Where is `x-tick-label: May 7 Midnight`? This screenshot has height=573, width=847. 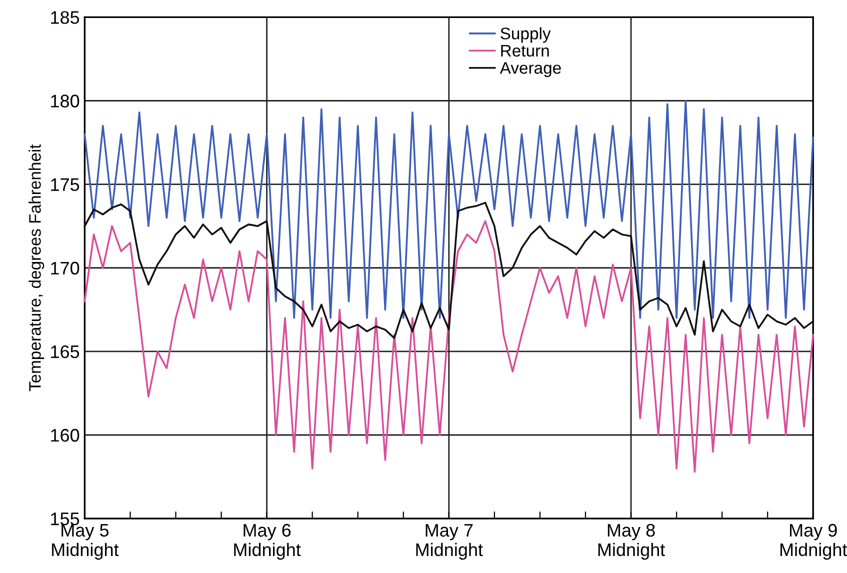
x-tick-label: May 7 Midnight is located at coordinates (449, 542).